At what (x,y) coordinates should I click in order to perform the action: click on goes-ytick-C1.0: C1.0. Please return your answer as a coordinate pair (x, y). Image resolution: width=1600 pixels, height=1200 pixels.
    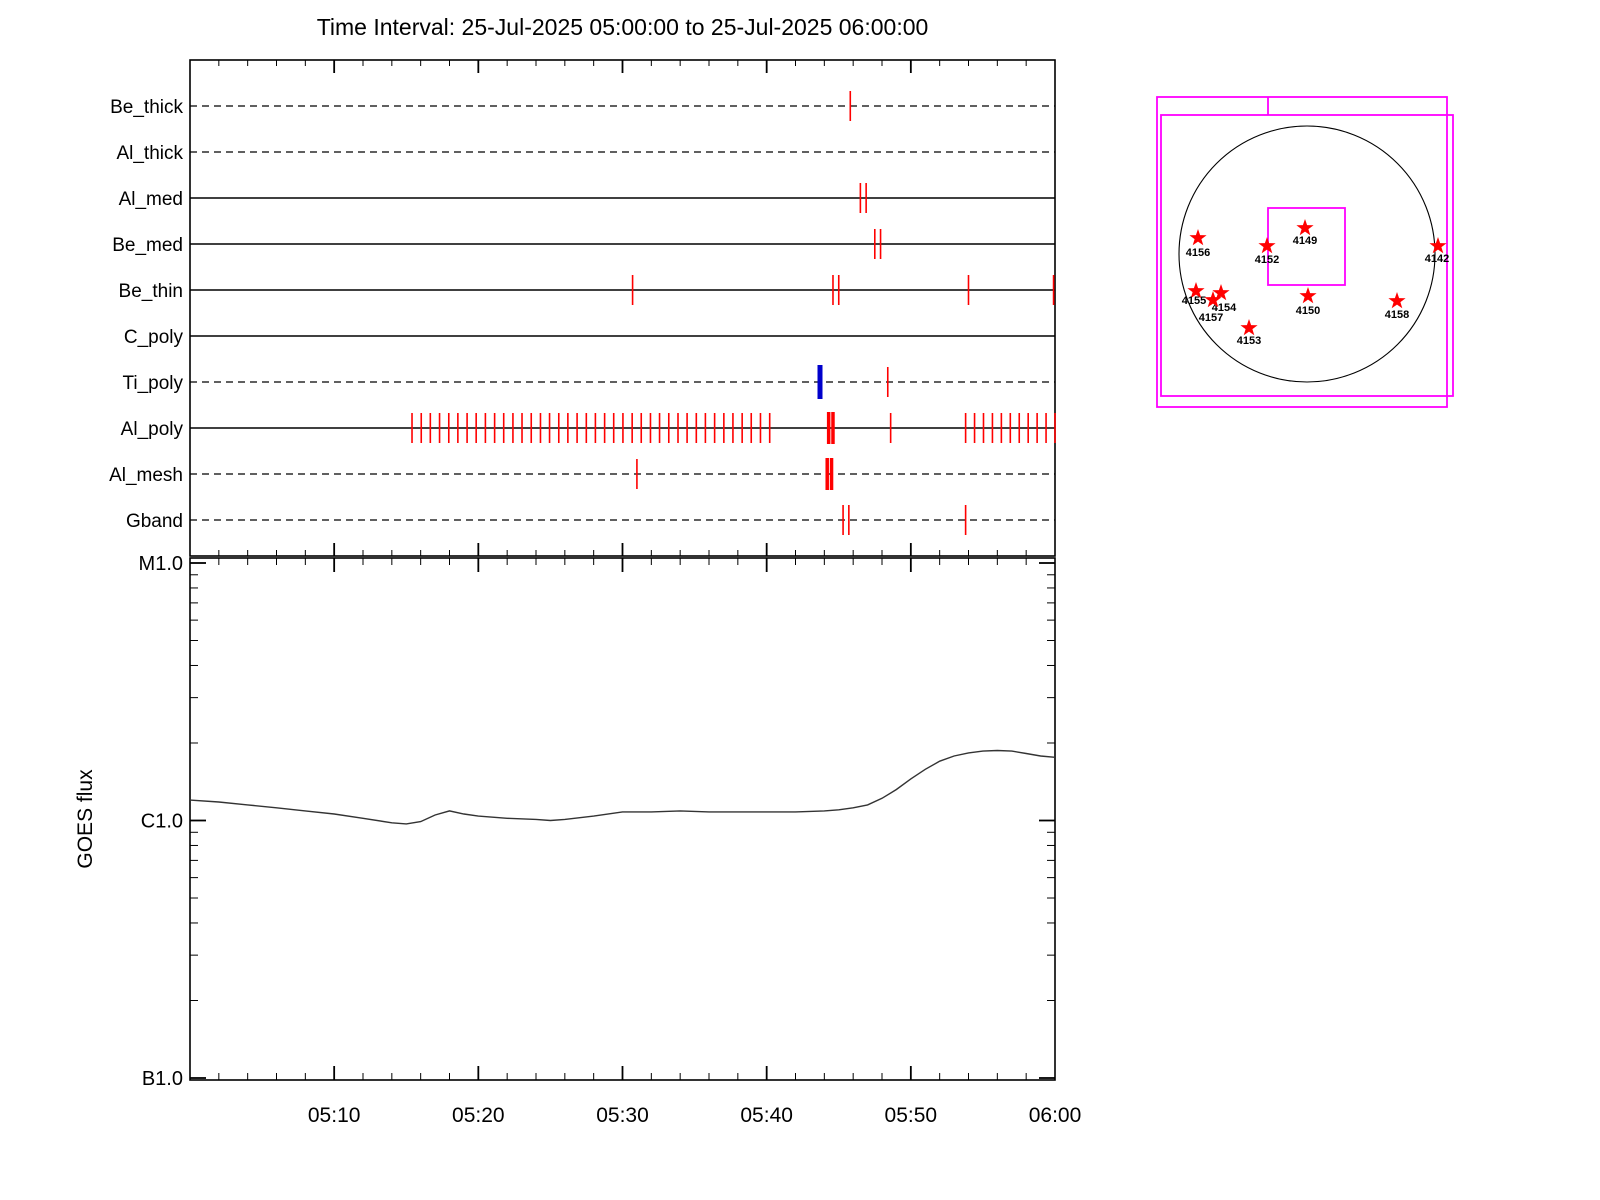
    Looking at the image, I should click on (162, 822).